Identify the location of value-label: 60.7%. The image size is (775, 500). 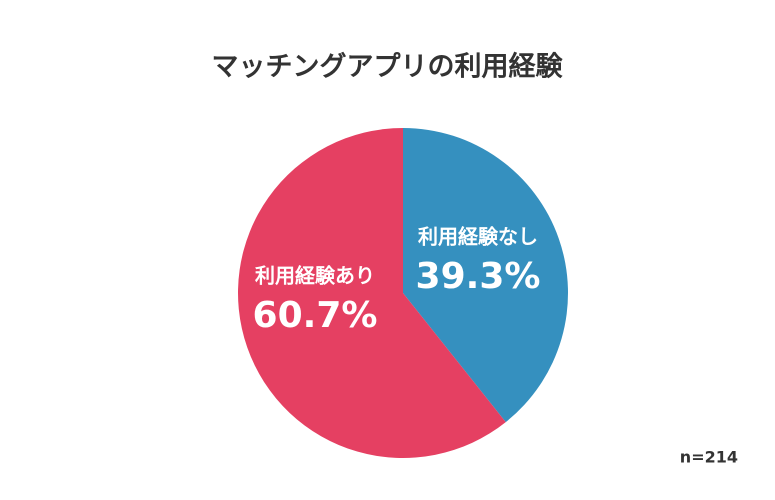
(315, 315).